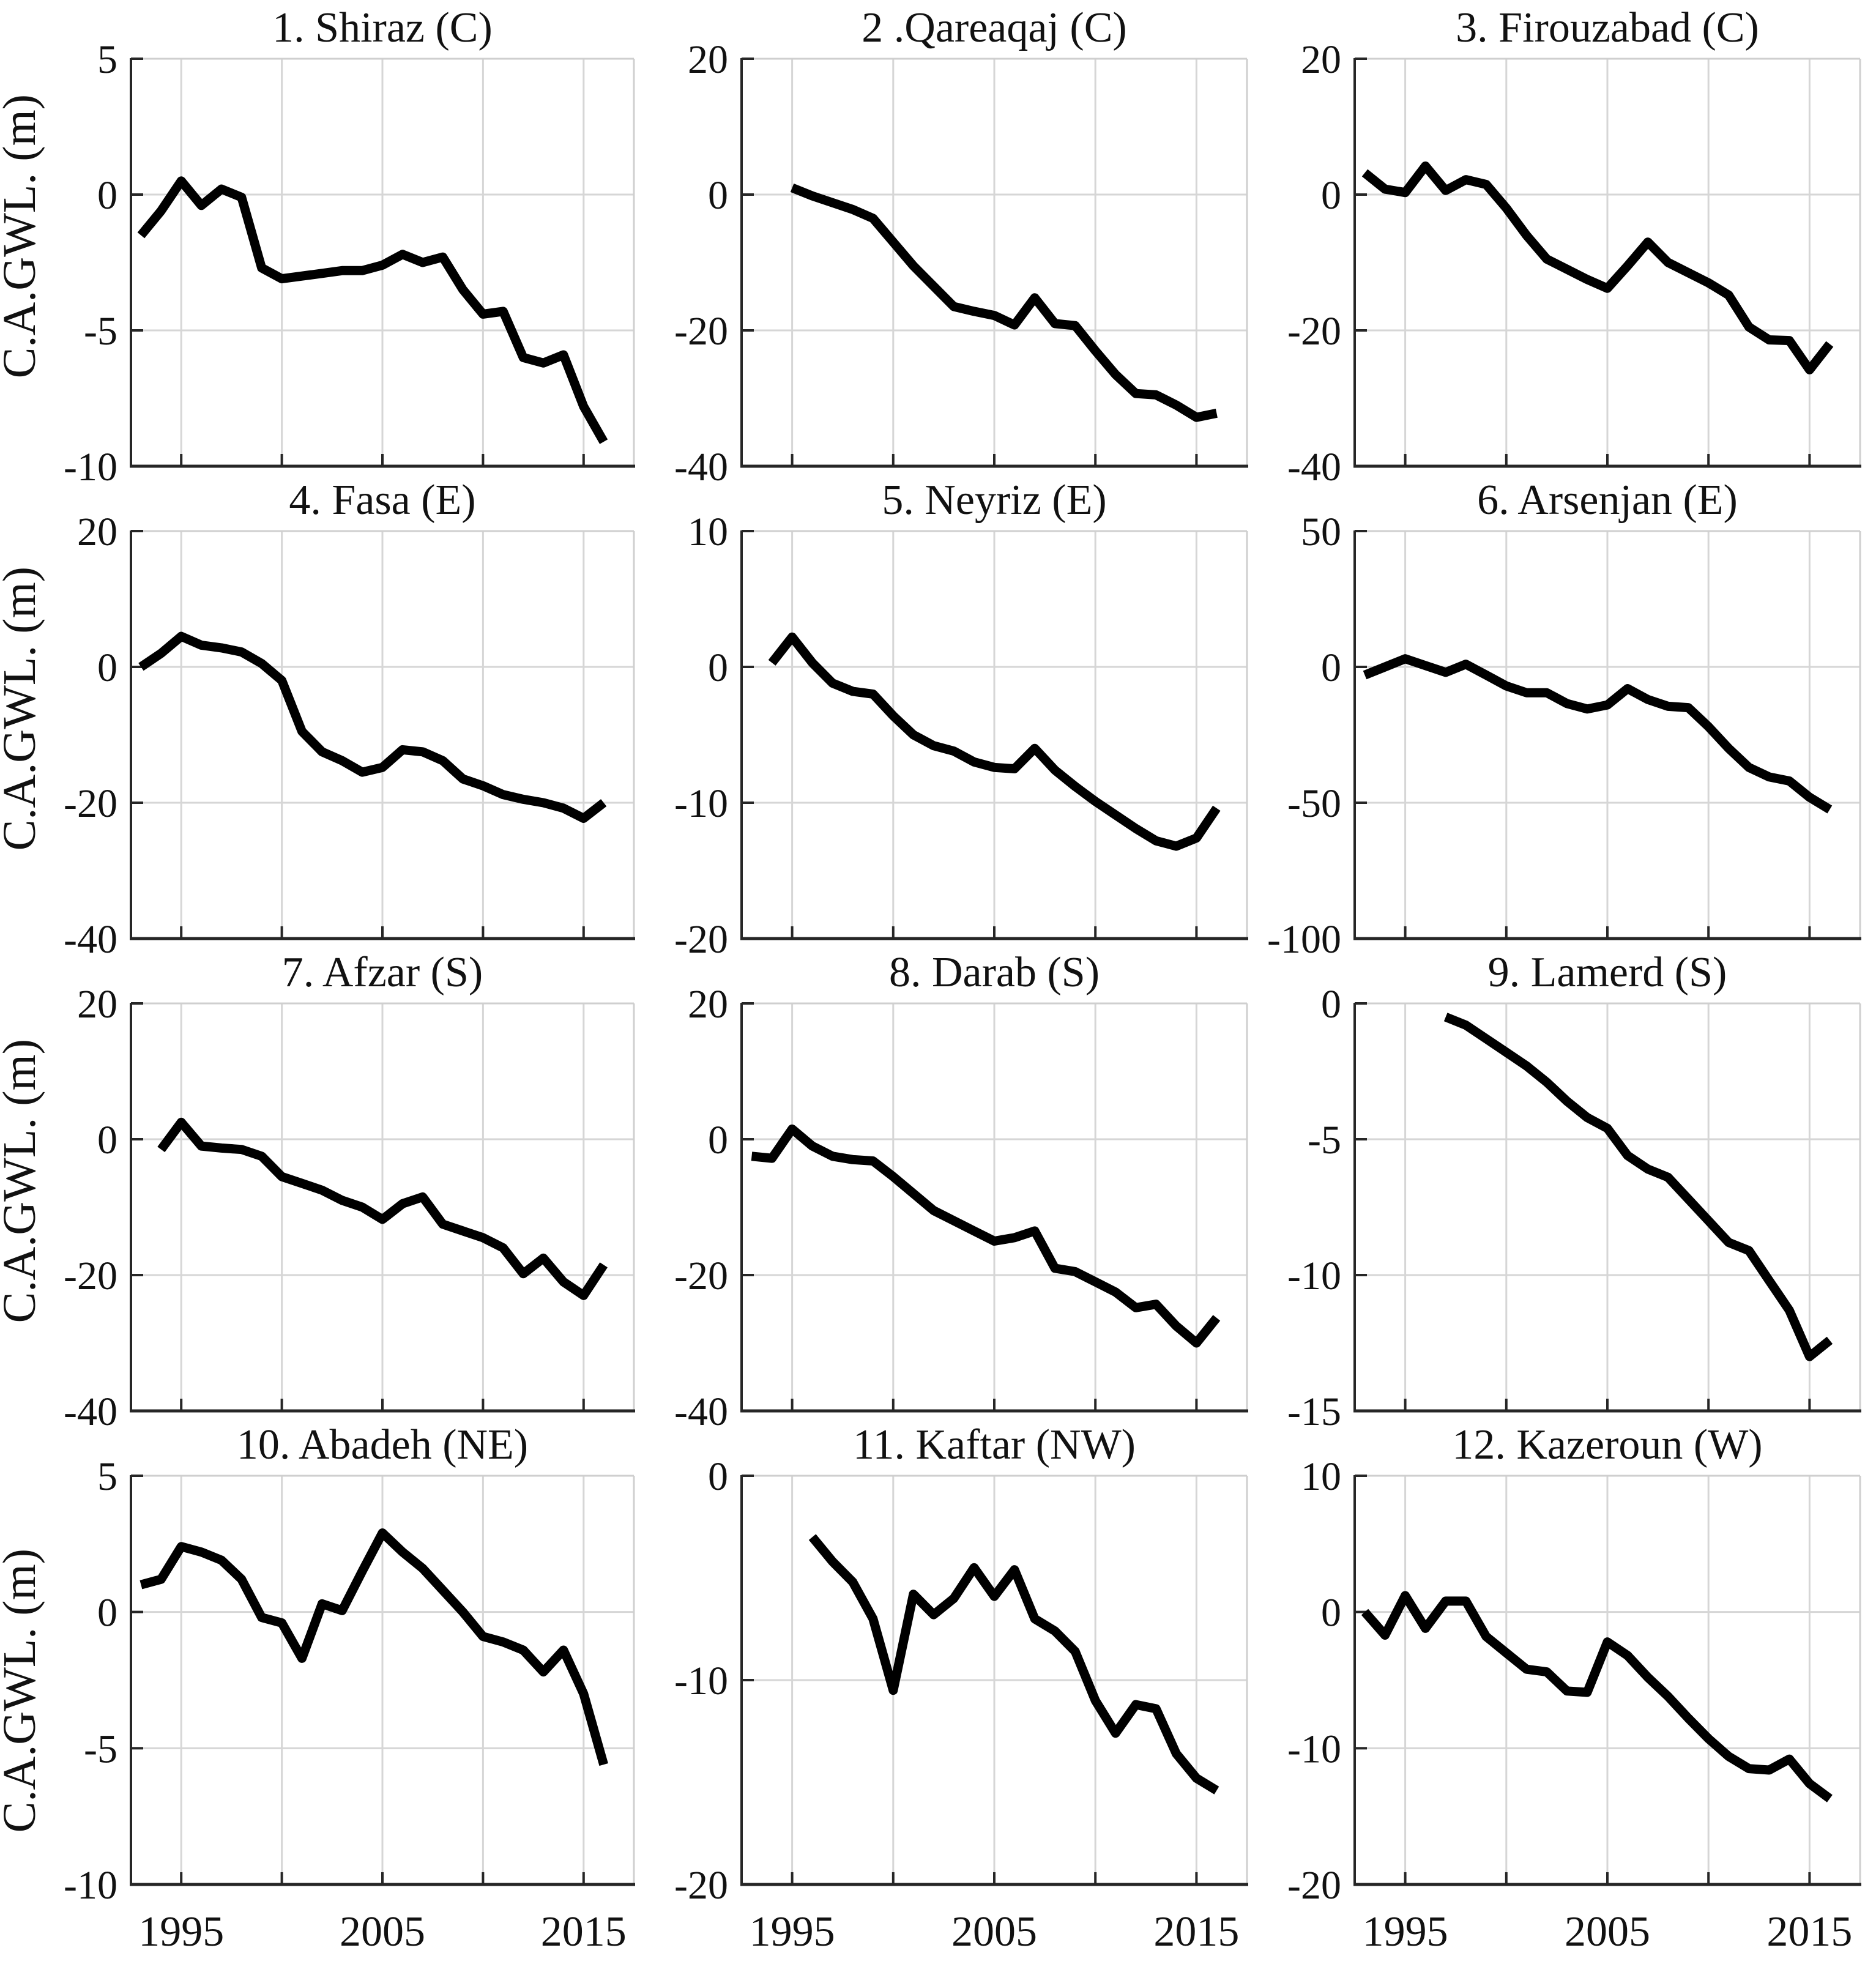 Image resolution: width=1876 pixels, height=1964 pixels. Describe the element at coordinates (1598, 734) in the screenshot. I see `data-line-arsenjan` at that location.